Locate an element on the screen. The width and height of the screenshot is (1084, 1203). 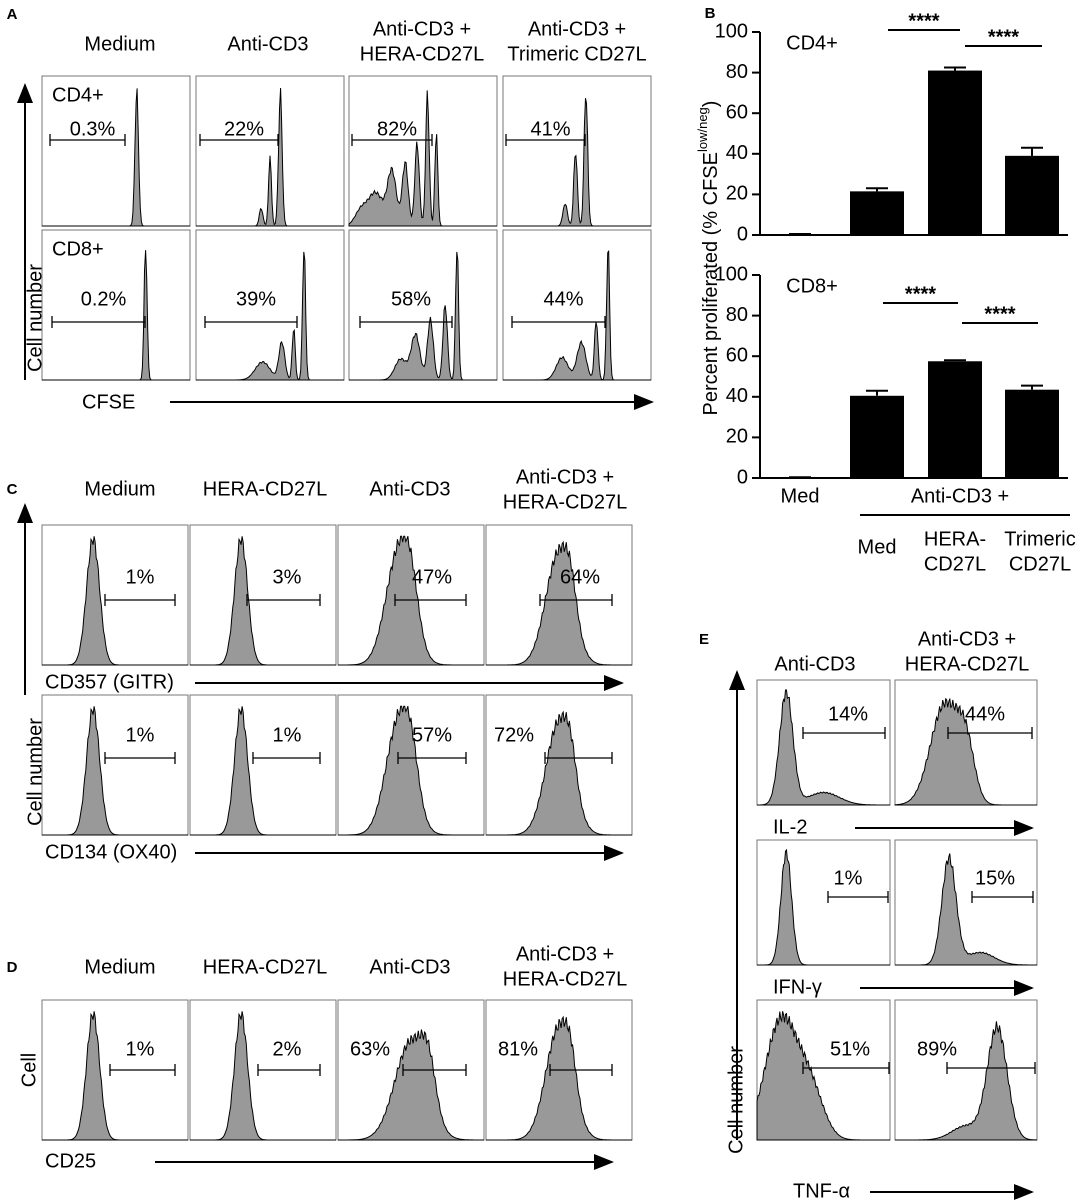
y-axis-label-end: ) is located at coordinates (711, 104).